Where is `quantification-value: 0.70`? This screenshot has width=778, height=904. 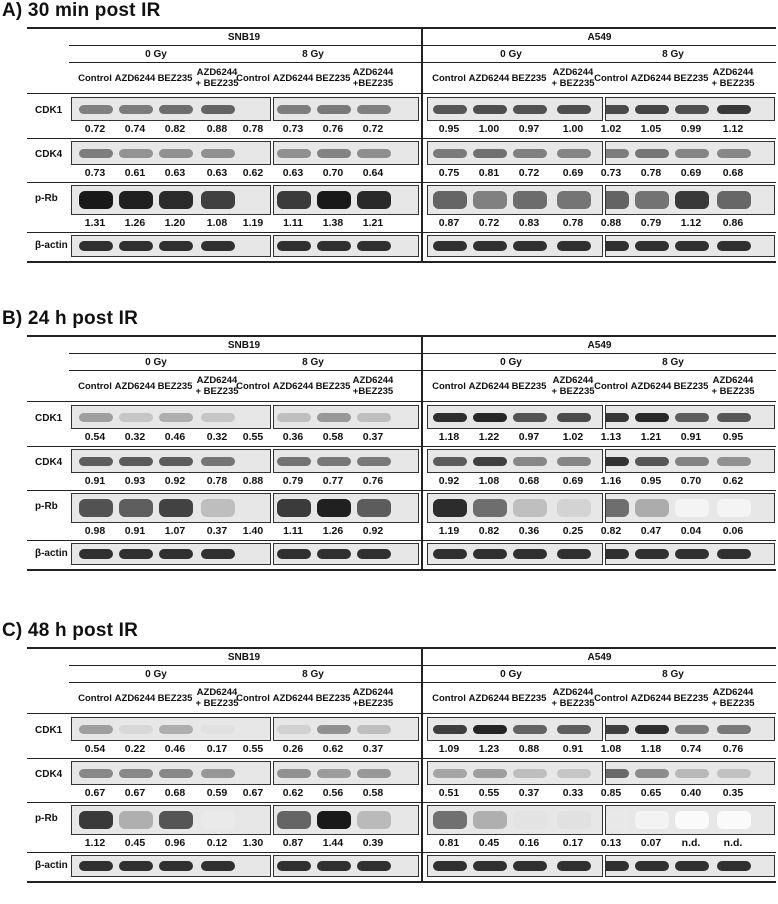
quantification-value: 0.70 is located at coordinates (691, 481).